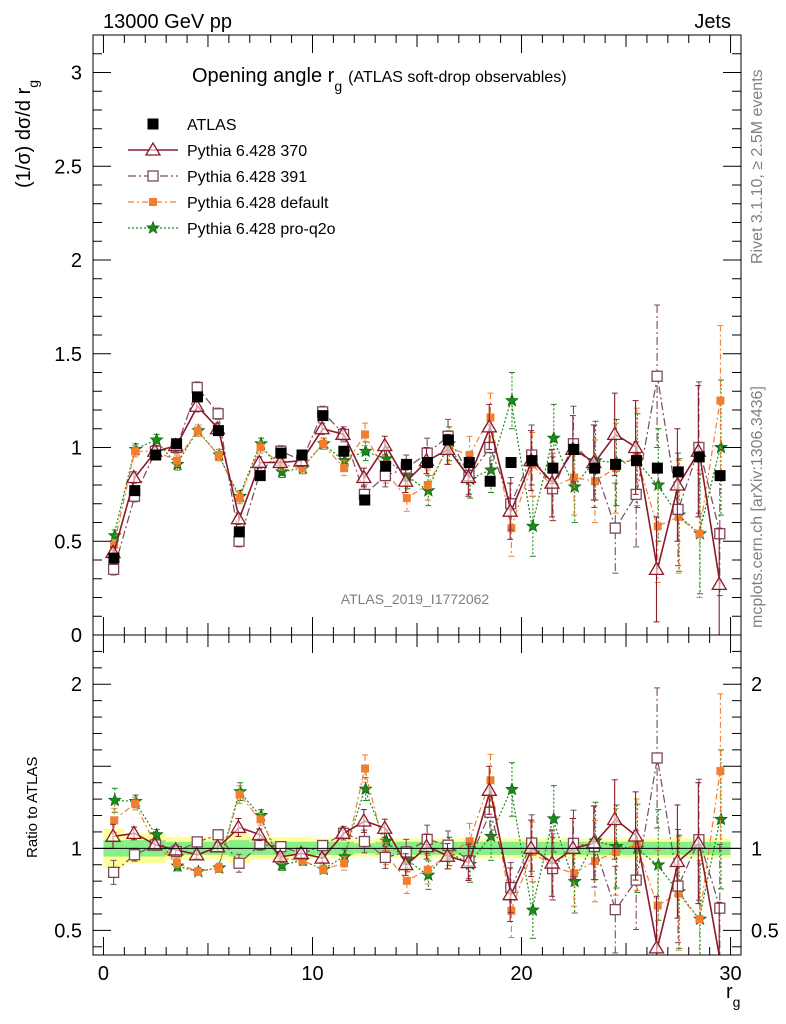 The image size is (786, 1024). What do you see at coordinates (76, 261) in the screenshot?
I see `y-tick-label: 2` at bounding box center [76, 261].